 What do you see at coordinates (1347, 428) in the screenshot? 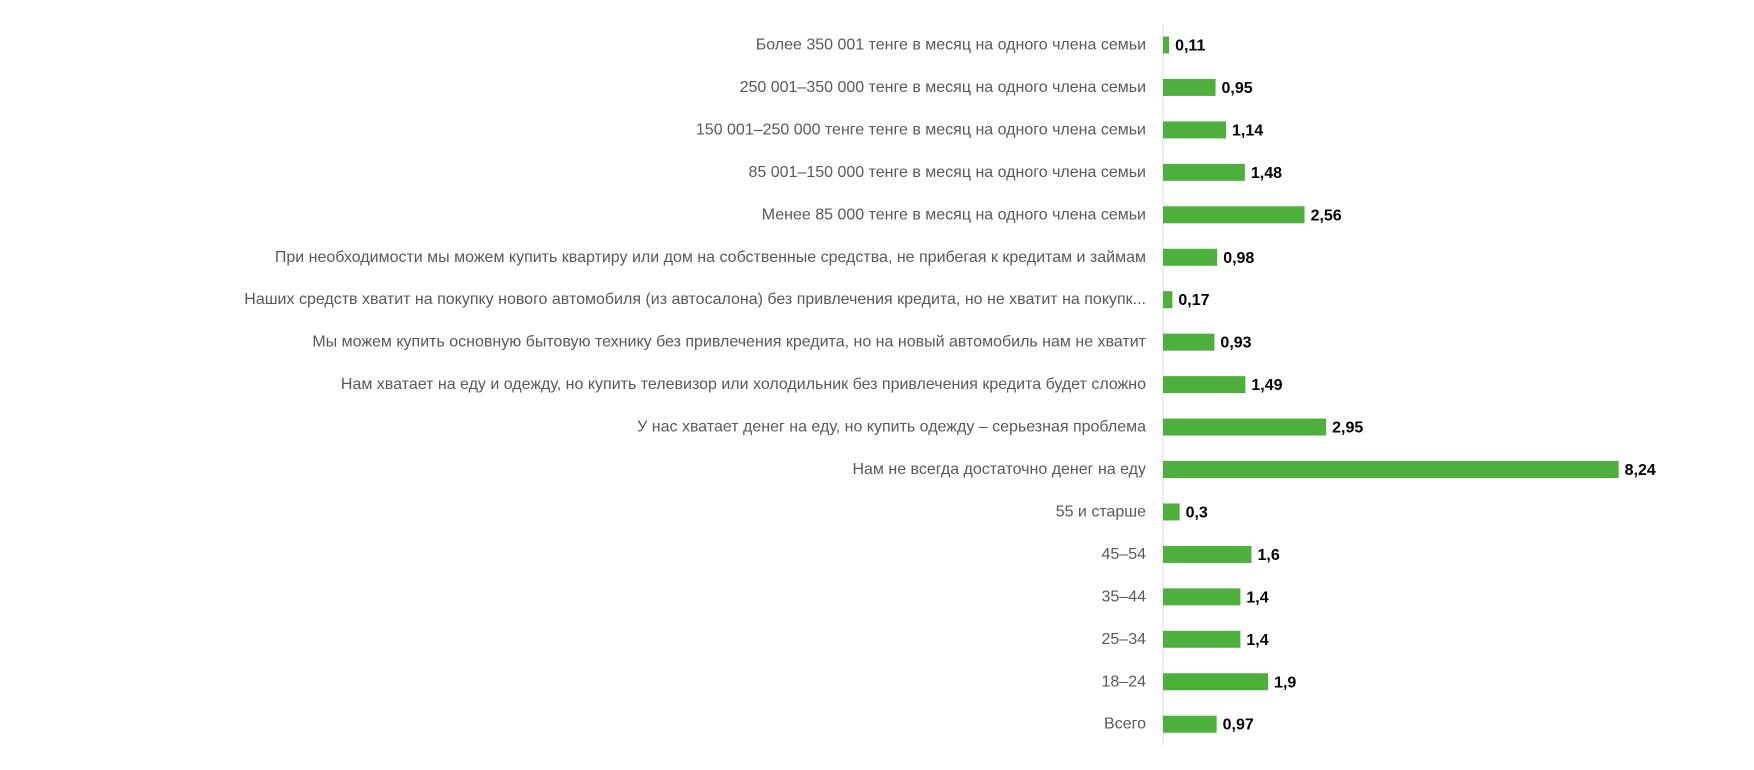
I see `data-label: 2,95` at bounding box center [1347, 428].